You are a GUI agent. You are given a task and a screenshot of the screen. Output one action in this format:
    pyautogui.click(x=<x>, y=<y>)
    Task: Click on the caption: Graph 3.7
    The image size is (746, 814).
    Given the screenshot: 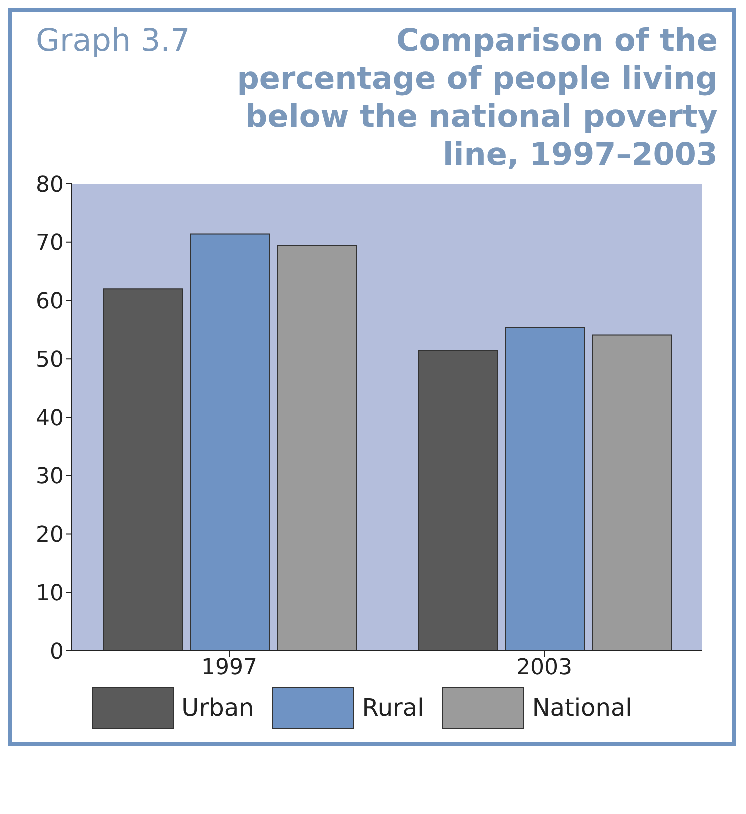 What is the action you would take?
    pyautogui.click(x=113, y=41)
    